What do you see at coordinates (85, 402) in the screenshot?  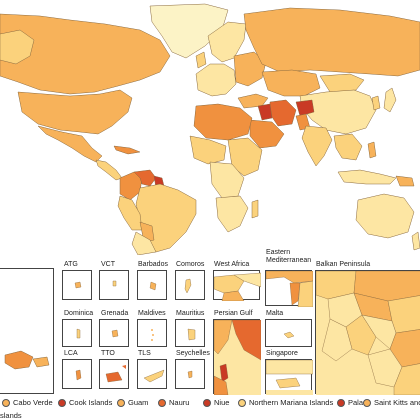 I see `legend-item-cook-islands: Cook Islands` at bounding box center [85, 402].